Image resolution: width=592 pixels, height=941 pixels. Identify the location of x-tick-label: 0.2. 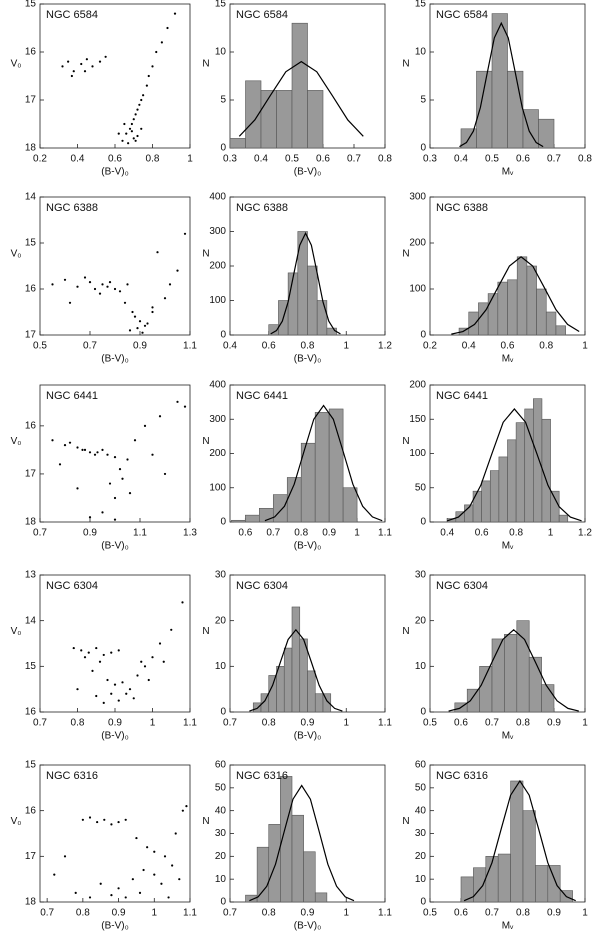
(40, 159).